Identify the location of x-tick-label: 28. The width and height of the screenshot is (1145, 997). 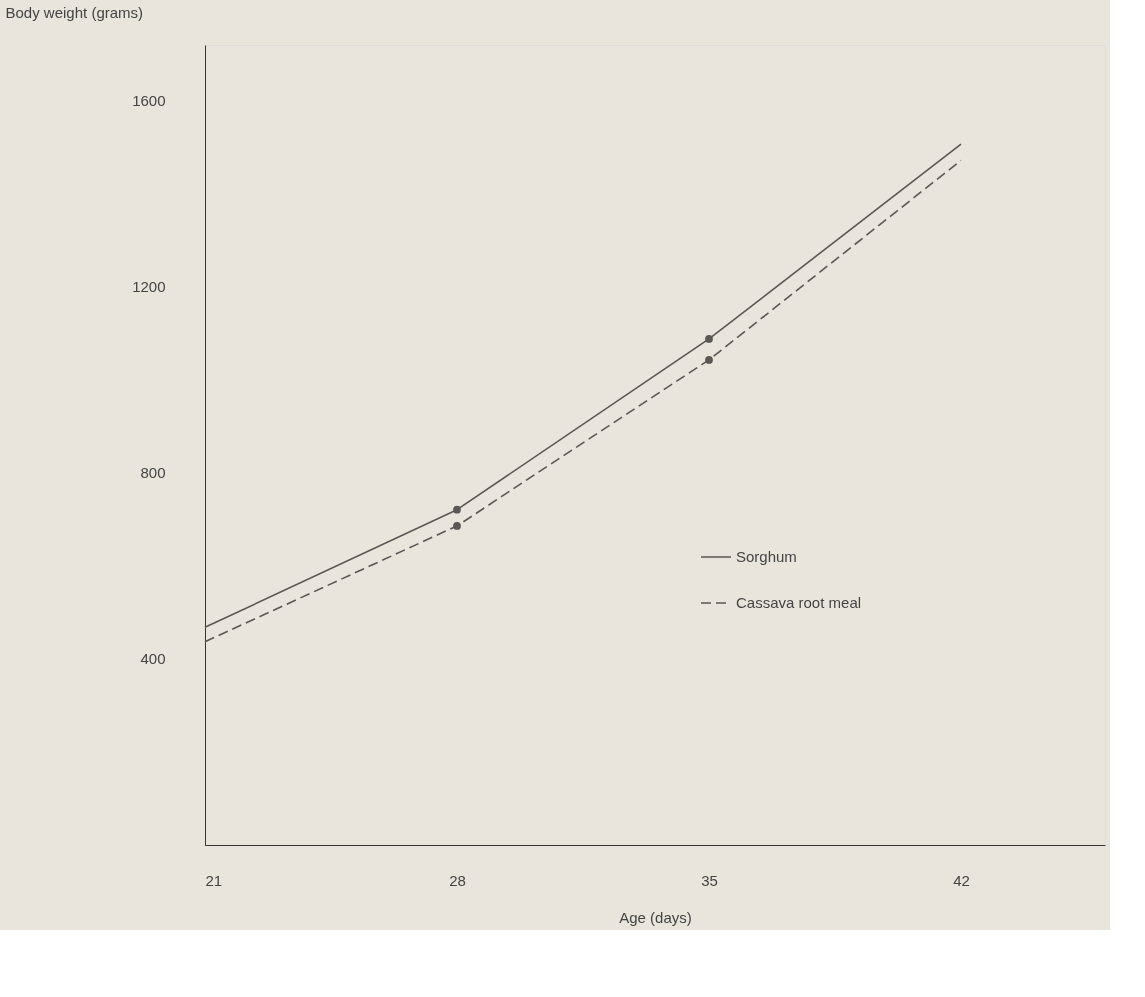
(457, 880).